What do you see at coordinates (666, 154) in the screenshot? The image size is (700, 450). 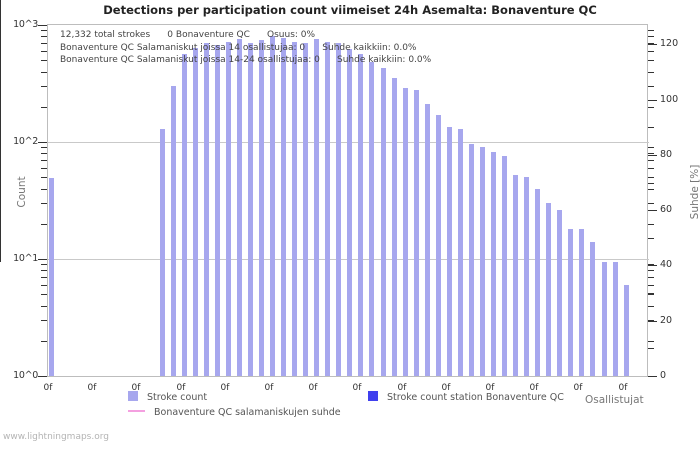 I see `y-axis-tick-label-right: 80` at bounding box center [666, 154].